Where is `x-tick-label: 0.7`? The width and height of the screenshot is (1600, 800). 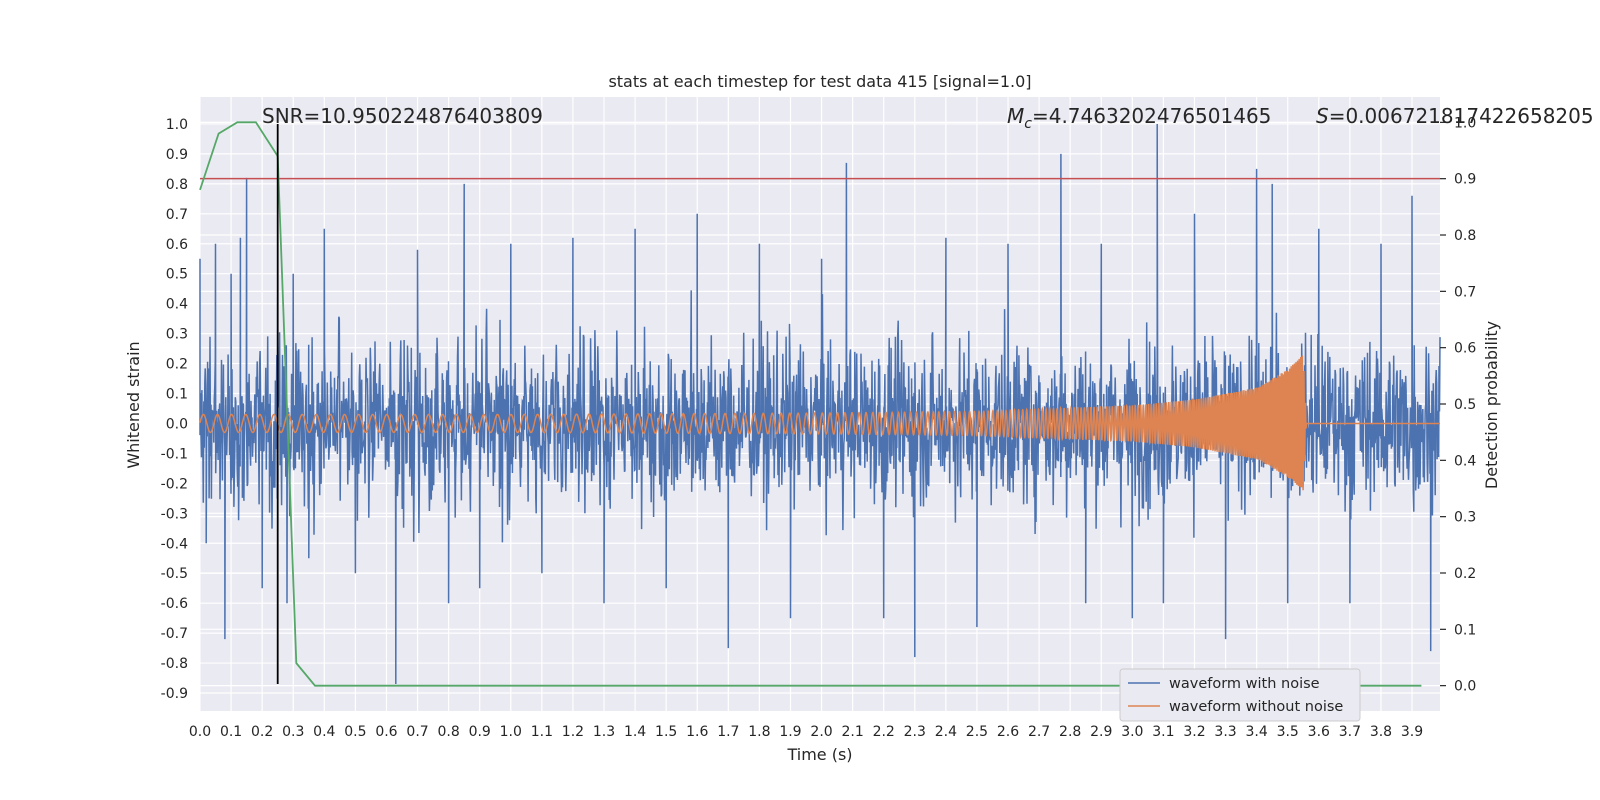
x-tick-label: 0.7 is located at coordinates (417, 732).